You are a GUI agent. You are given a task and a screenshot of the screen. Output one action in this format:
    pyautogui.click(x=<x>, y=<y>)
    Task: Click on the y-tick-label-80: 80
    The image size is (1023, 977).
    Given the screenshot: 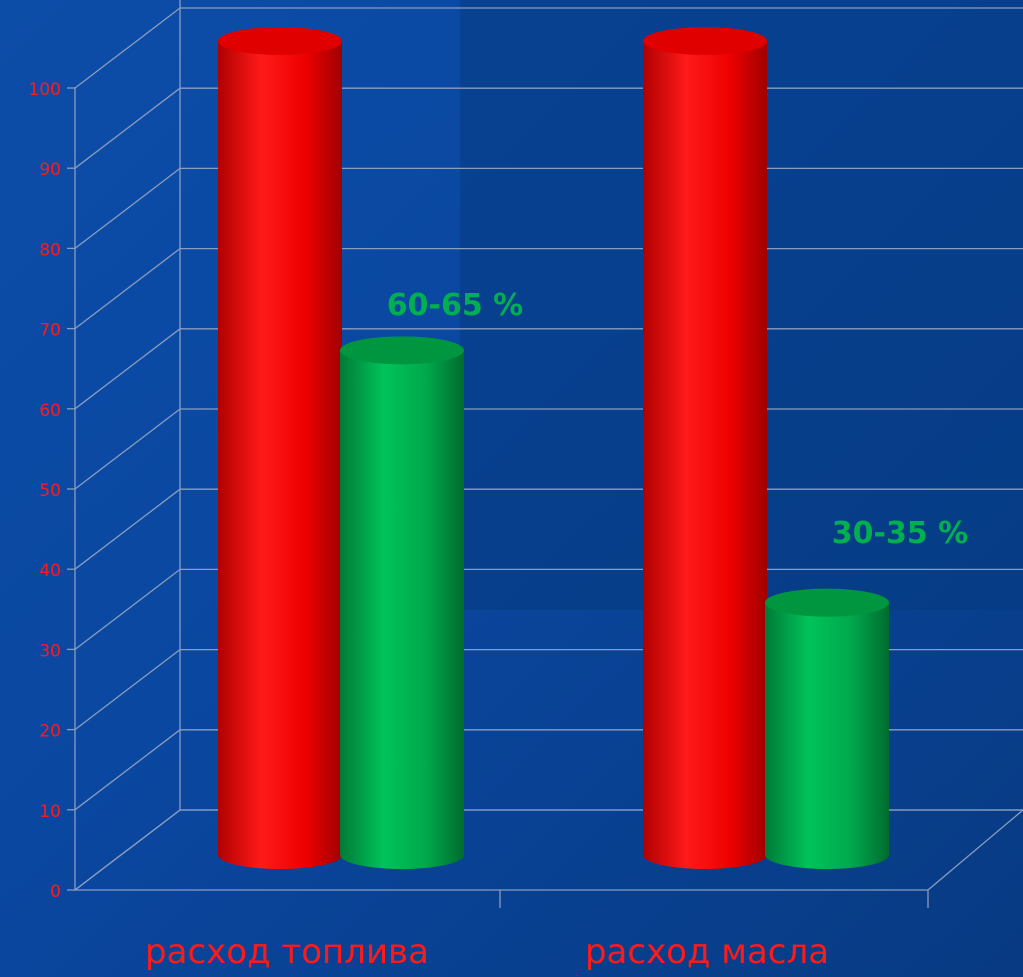 What is the action you would take?
    pyautogui.click(x=50, y=250)
    